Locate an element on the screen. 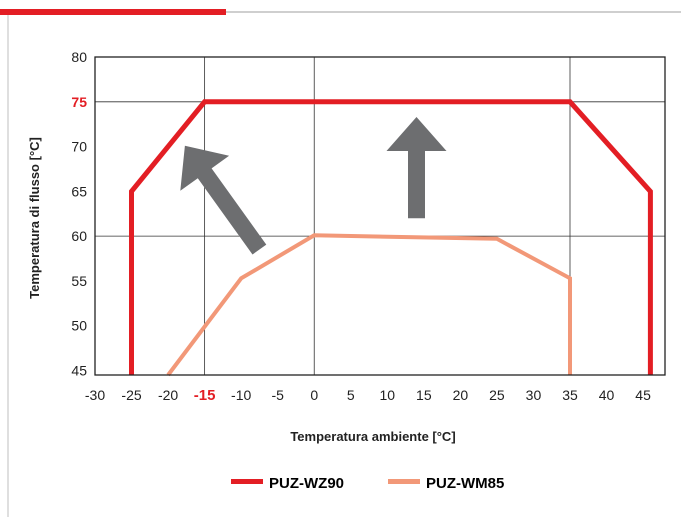 This screenshot has width=681, height=522. x-tick-label: -10 is located at coordinates (241, 395).